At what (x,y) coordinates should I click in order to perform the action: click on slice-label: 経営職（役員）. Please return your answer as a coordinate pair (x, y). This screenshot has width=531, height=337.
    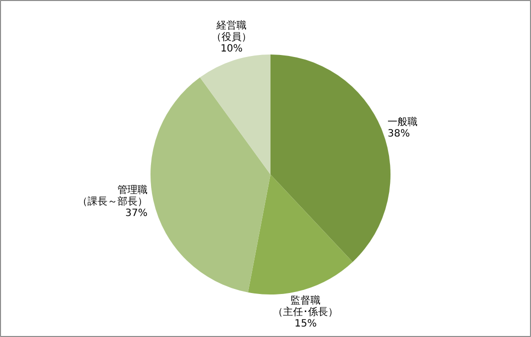
    Looking at the image, I should click on (232, 32).